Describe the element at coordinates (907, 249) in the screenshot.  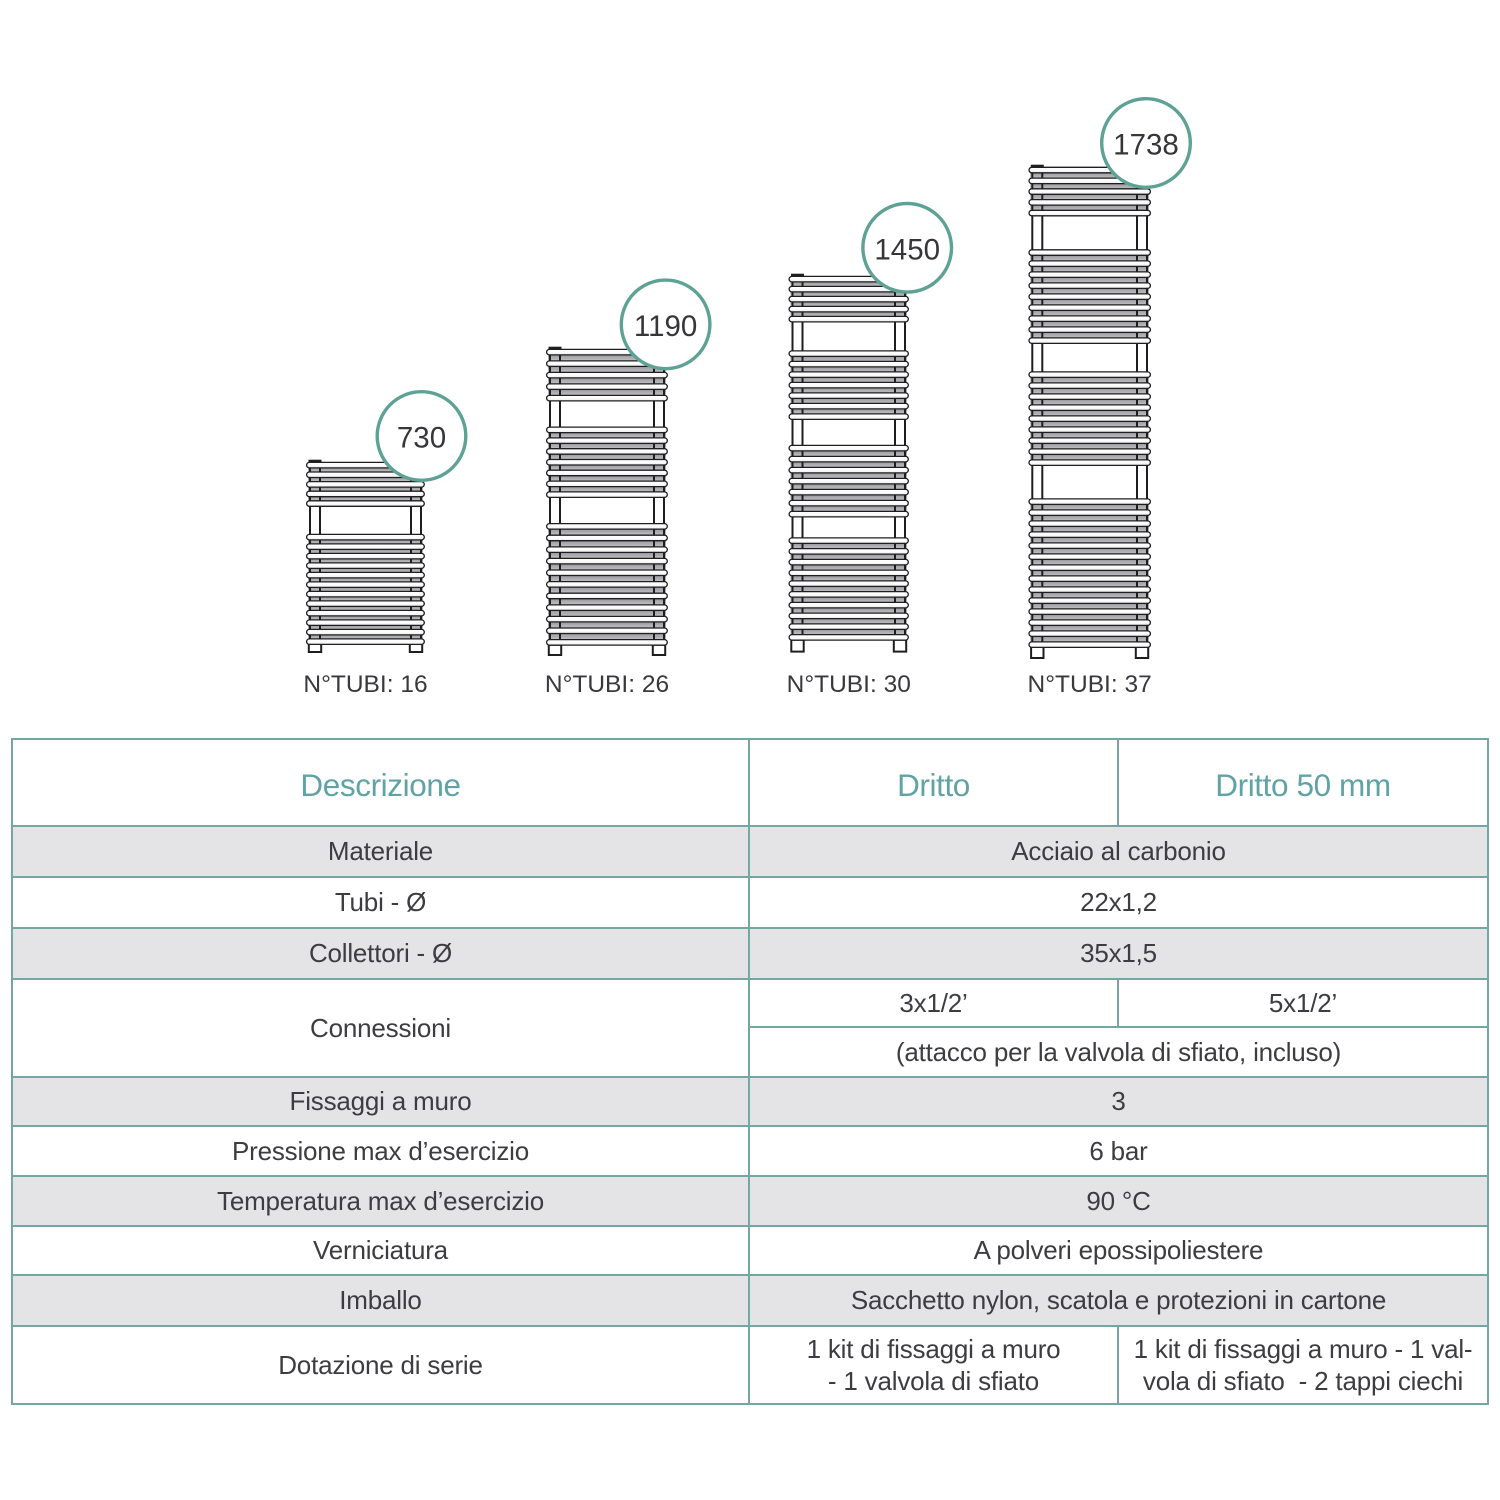
I see `svg-text: 1450` at that location.